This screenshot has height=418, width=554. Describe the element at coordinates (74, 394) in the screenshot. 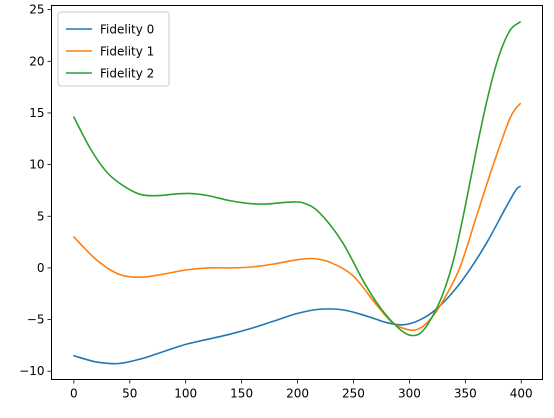

I see `x-tick-label: 0` at that location.